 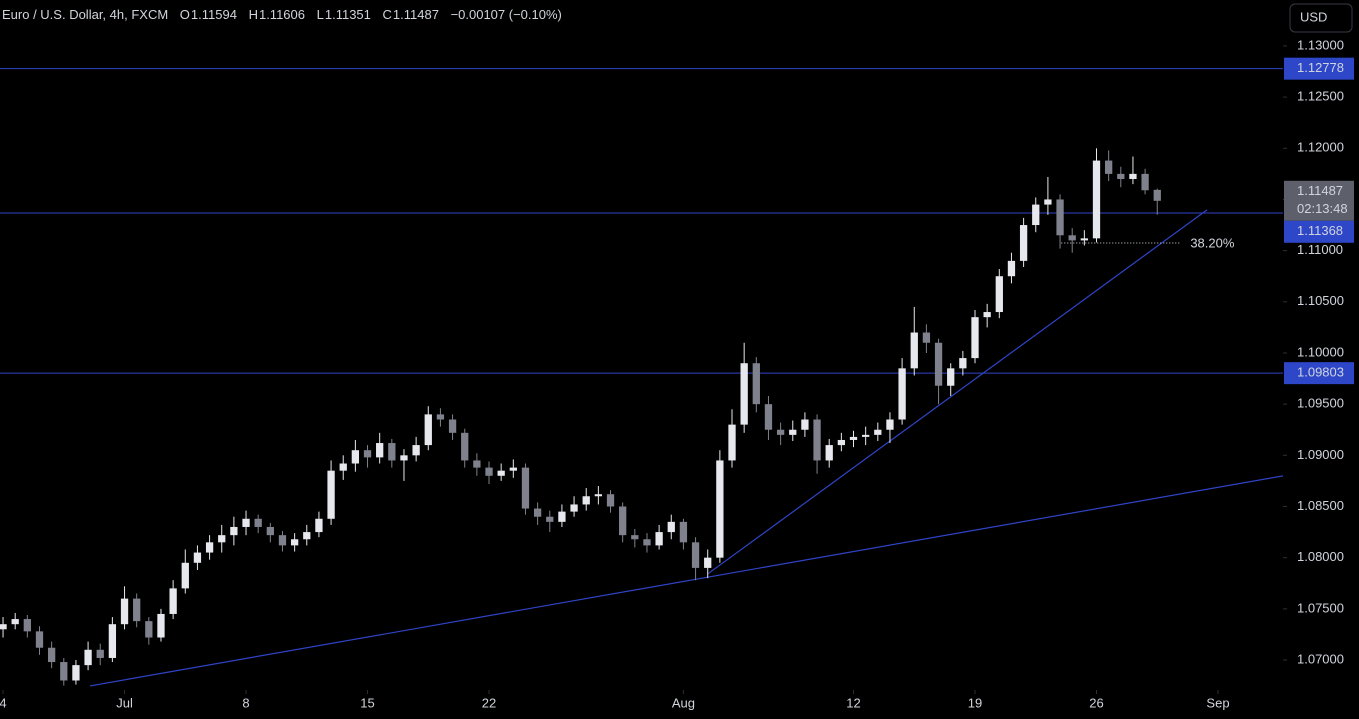 I want to click on x-tick-label: 12, so click(x=853, y=702).